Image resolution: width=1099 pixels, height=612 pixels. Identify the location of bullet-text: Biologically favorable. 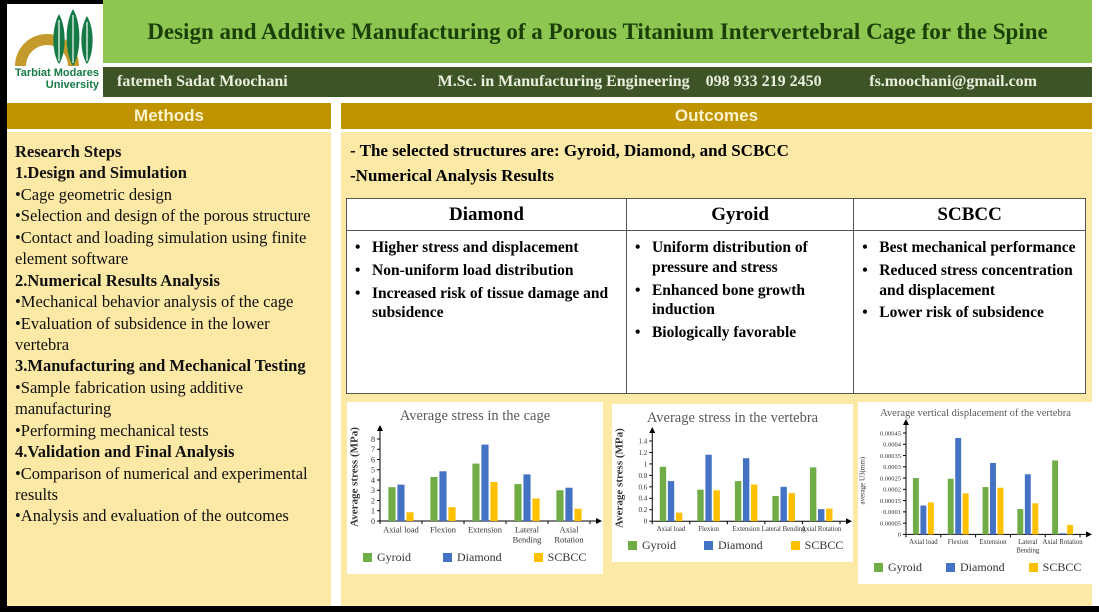
(724, 333).